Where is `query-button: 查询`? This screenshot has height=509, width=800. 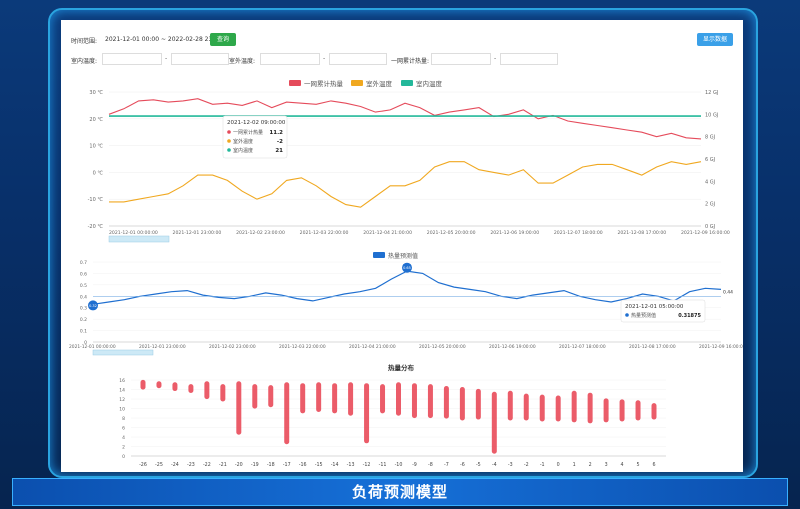 query-button: 查询 is located at coordinates (223, 39).